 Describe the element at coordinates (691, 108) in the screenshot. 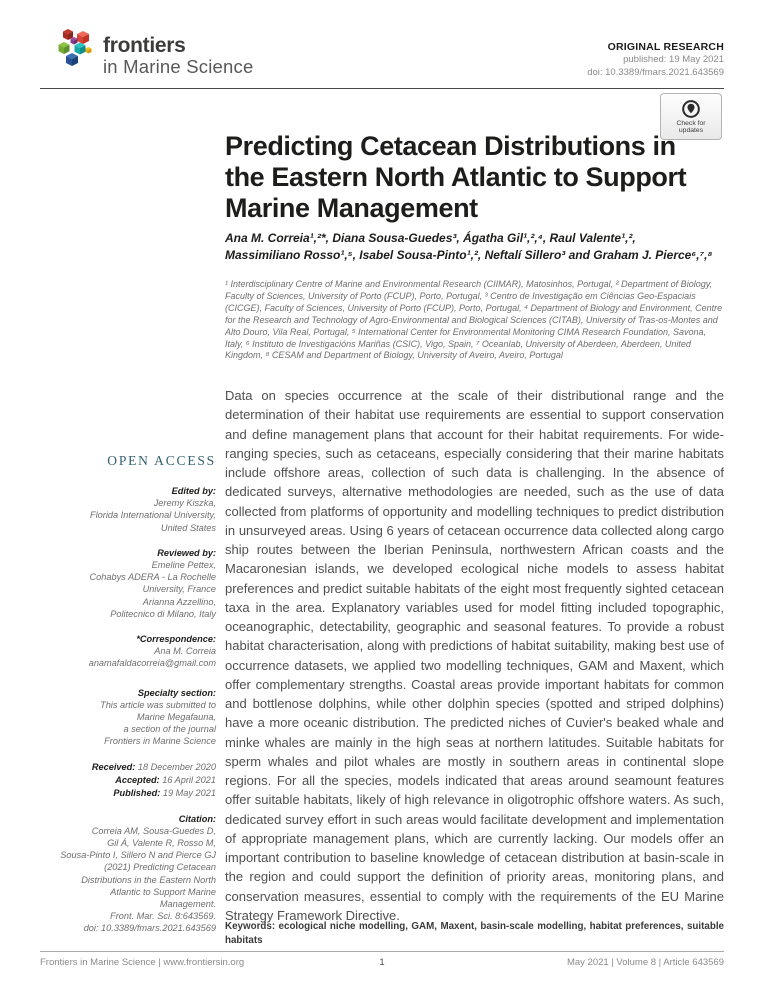

I see `crossmark-pin-icon` at that location.